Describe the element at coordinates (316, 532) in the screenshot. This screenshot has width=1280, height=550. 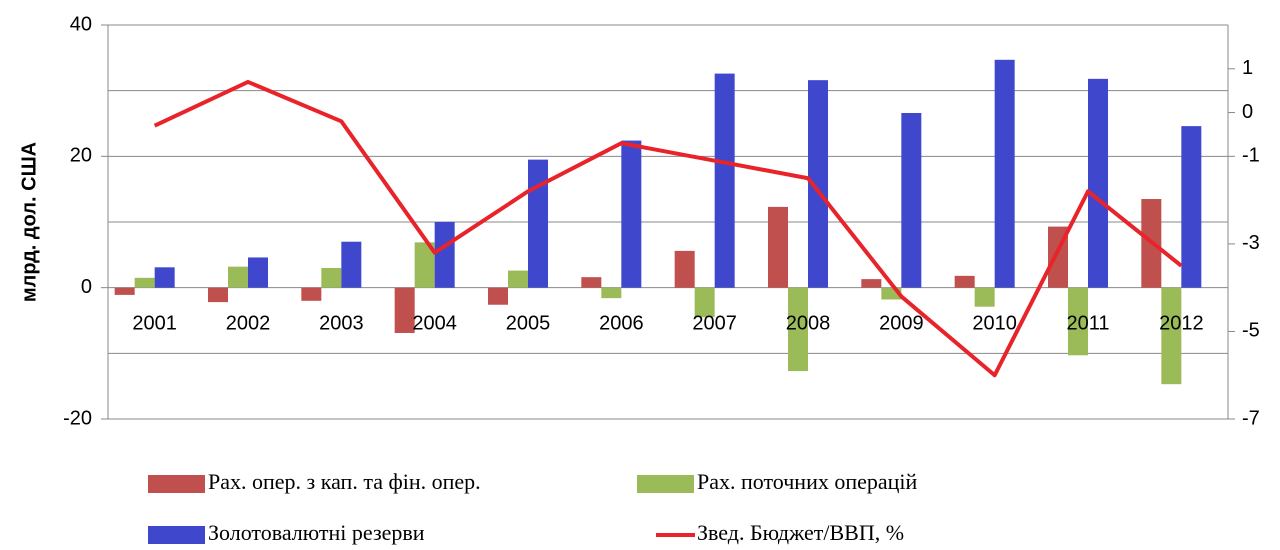
I see `legend-label: Золотовалютні резерви` at that location.